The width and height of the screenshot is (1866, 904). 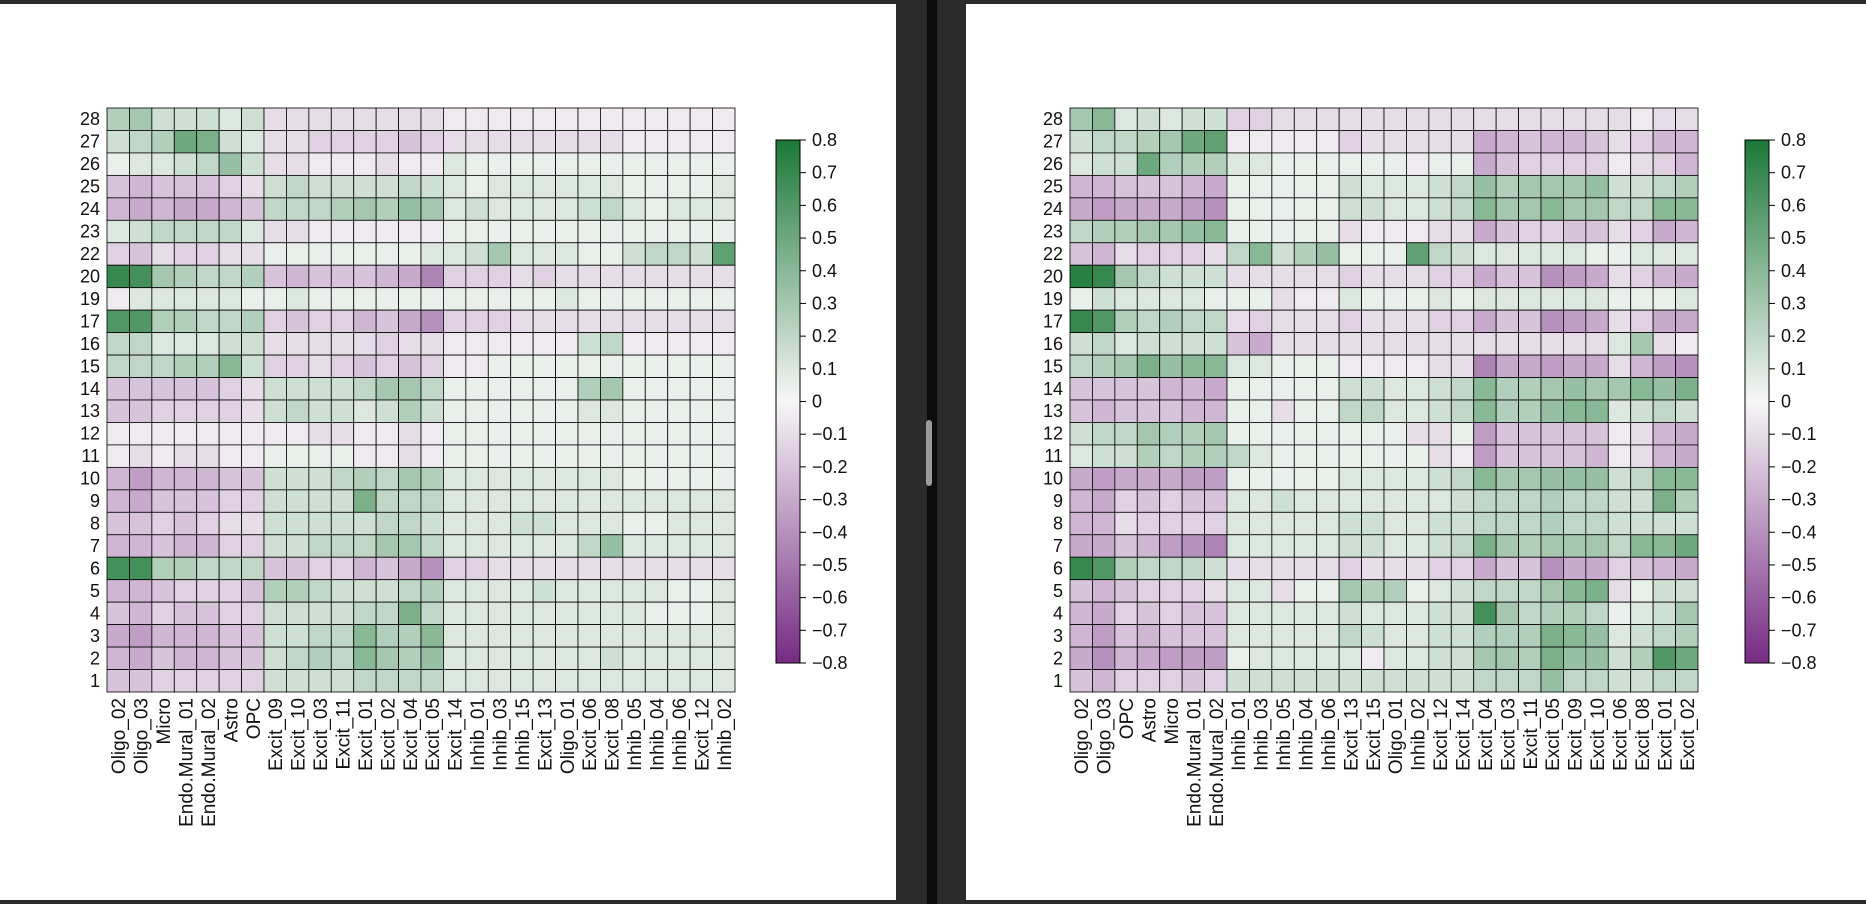 I want to click on row-label: 20, so click(x=1053, y=276).